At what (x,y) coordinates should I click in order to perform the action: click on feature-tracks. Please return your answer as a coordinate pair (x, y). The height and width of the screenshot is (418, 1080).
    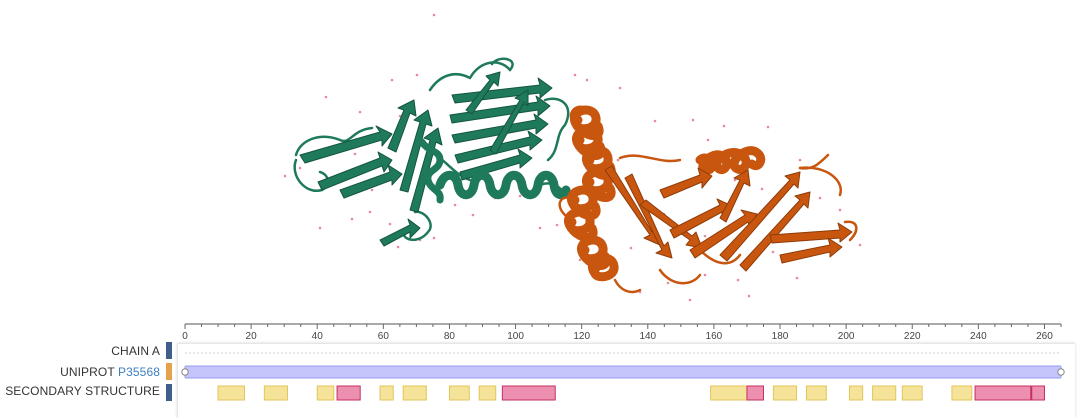
    Looking at the image, I should click on (626, 381).